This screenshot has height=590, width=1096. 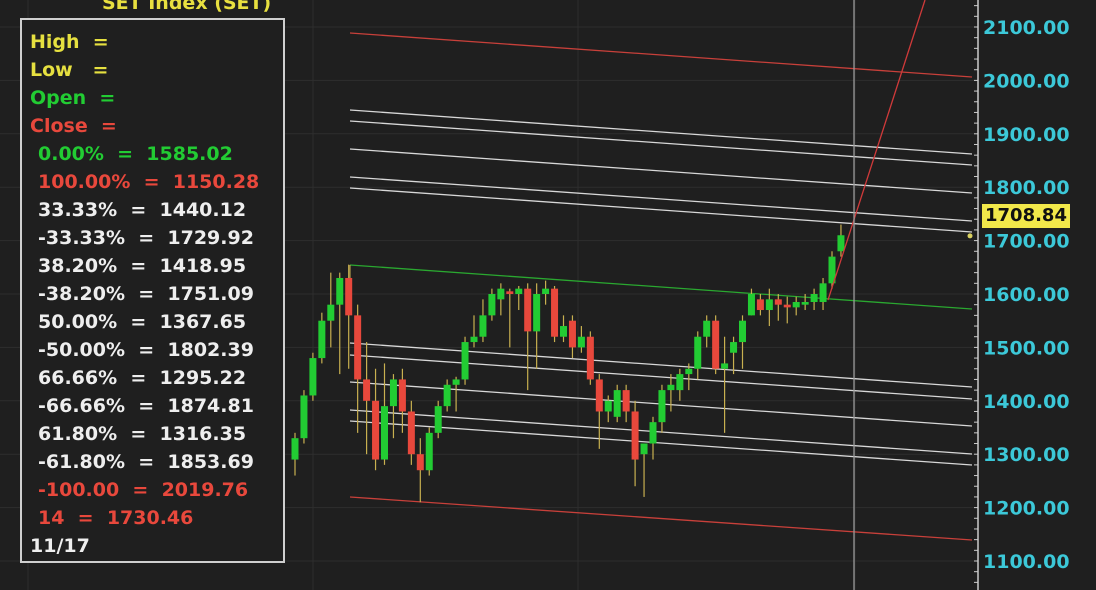 What do you see at coordinates (146, 406) in the screenshot?
I see `fib-level-9: -66.66% = 1874.81` at bounding box center [146, 406].